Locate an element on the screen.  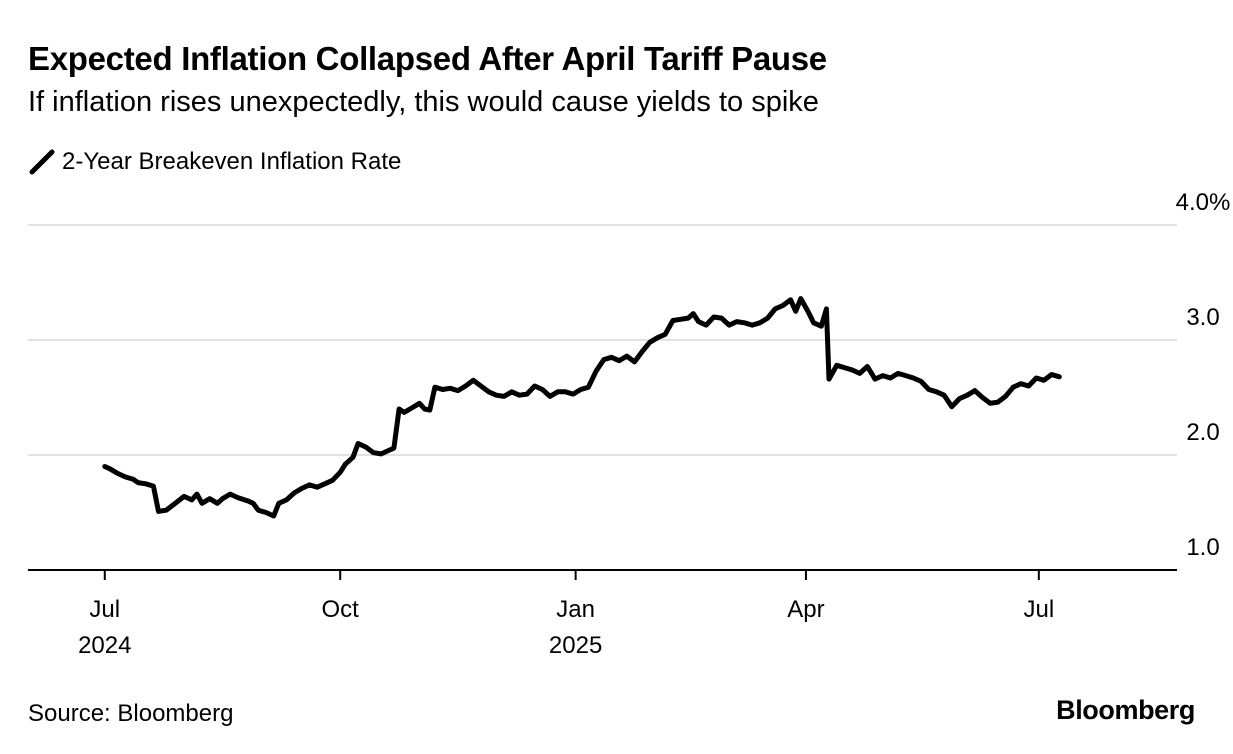
legend-line-icon is located at coordinates (42, 162).